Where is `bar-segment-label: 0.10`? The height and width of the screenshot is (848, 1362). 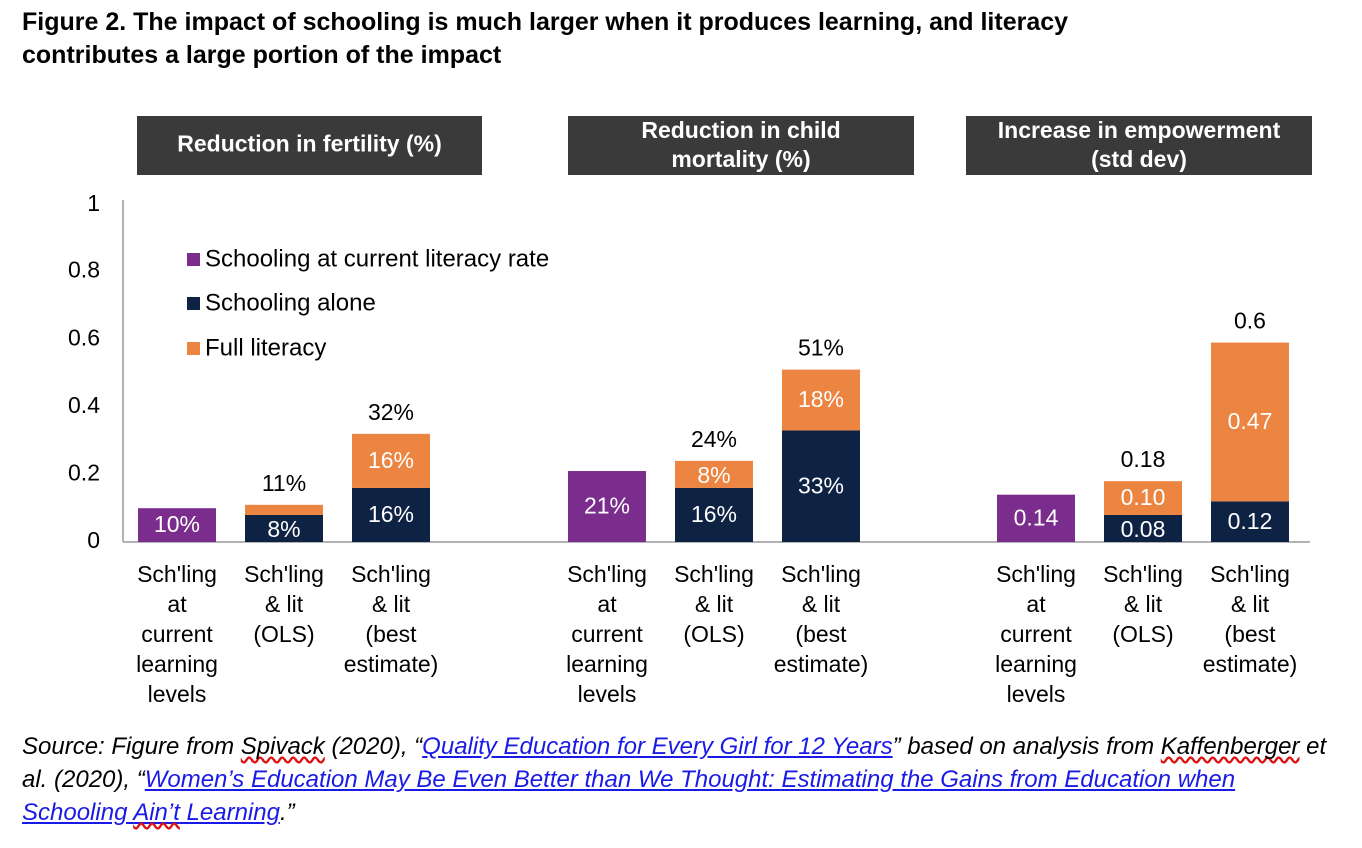 bar-segment-label: 0.10 is located at coordinates (1143, 497).